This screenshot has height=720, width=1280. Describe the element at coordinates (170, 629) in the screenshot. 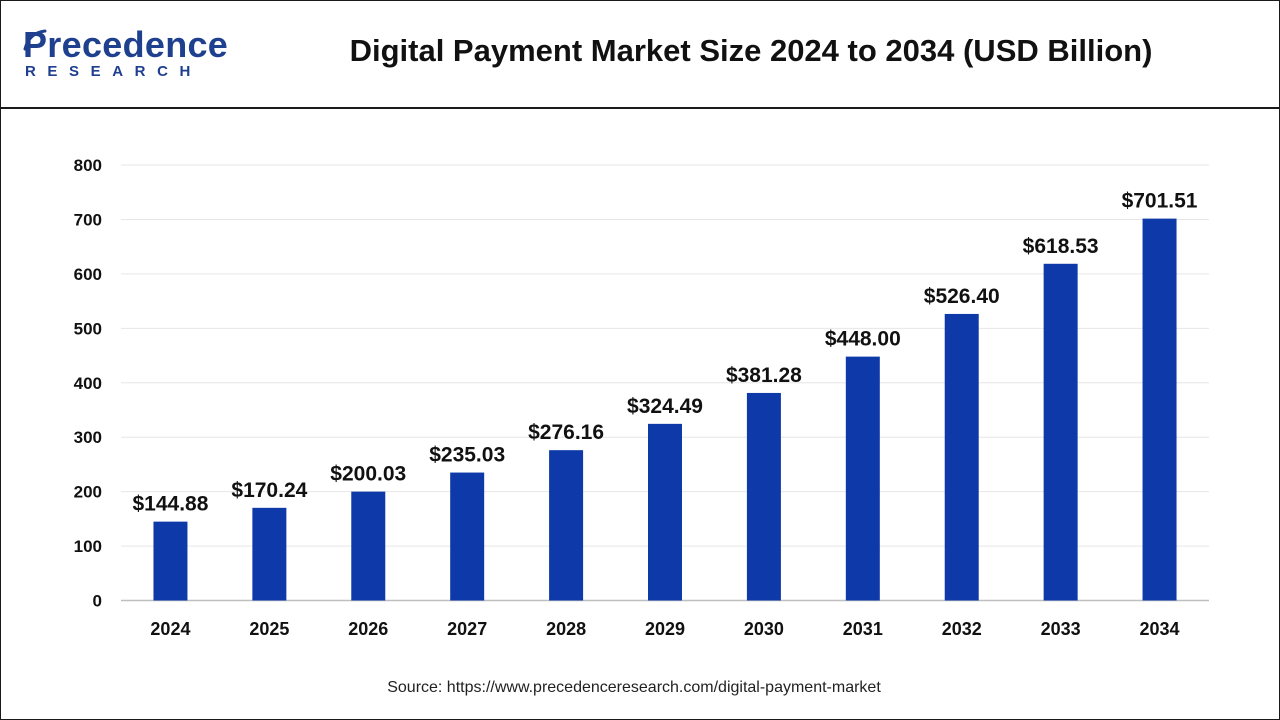

I see `x-tick-label: 2024` at that location.